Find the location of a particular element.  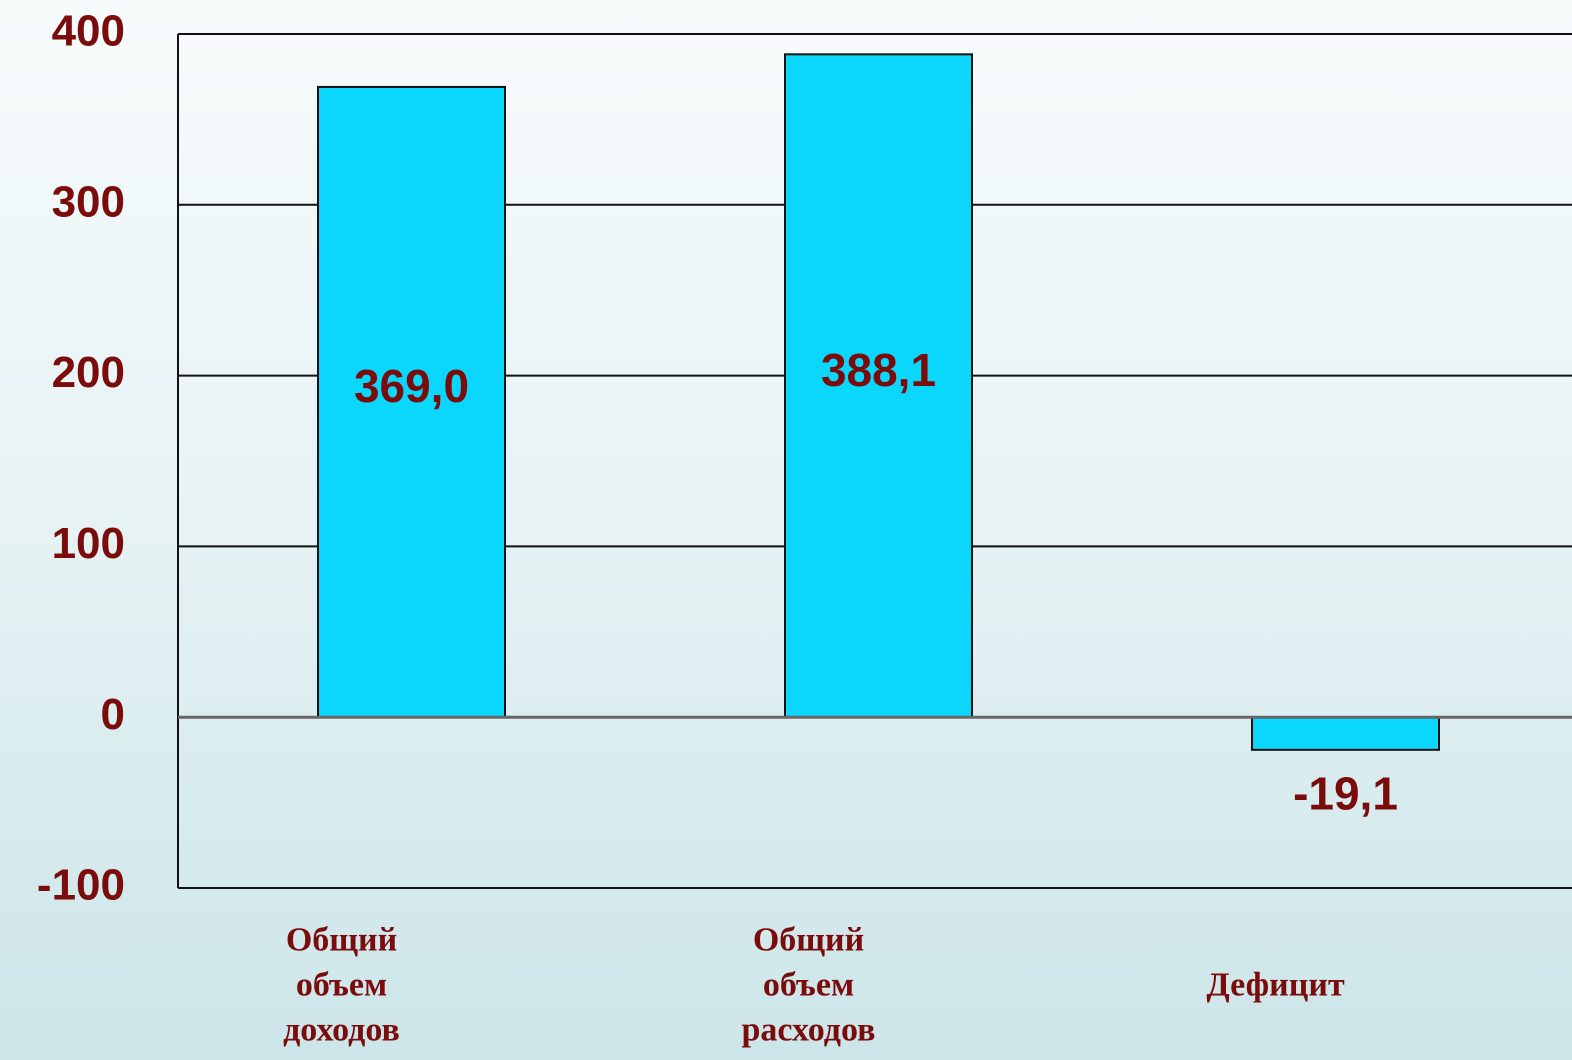

y-tick-label: 200 is located at coordinates (88, 372).